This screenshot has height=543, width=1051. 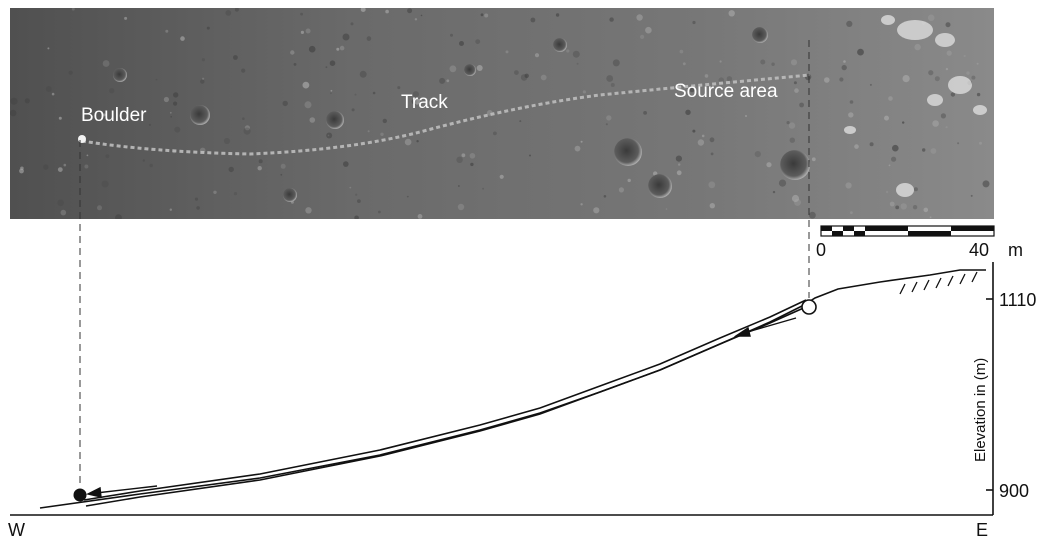 What do you see at coordinates (80, 495) in the screenshot?
I see `final-boulder-marker` at bounding box center [80, 495].